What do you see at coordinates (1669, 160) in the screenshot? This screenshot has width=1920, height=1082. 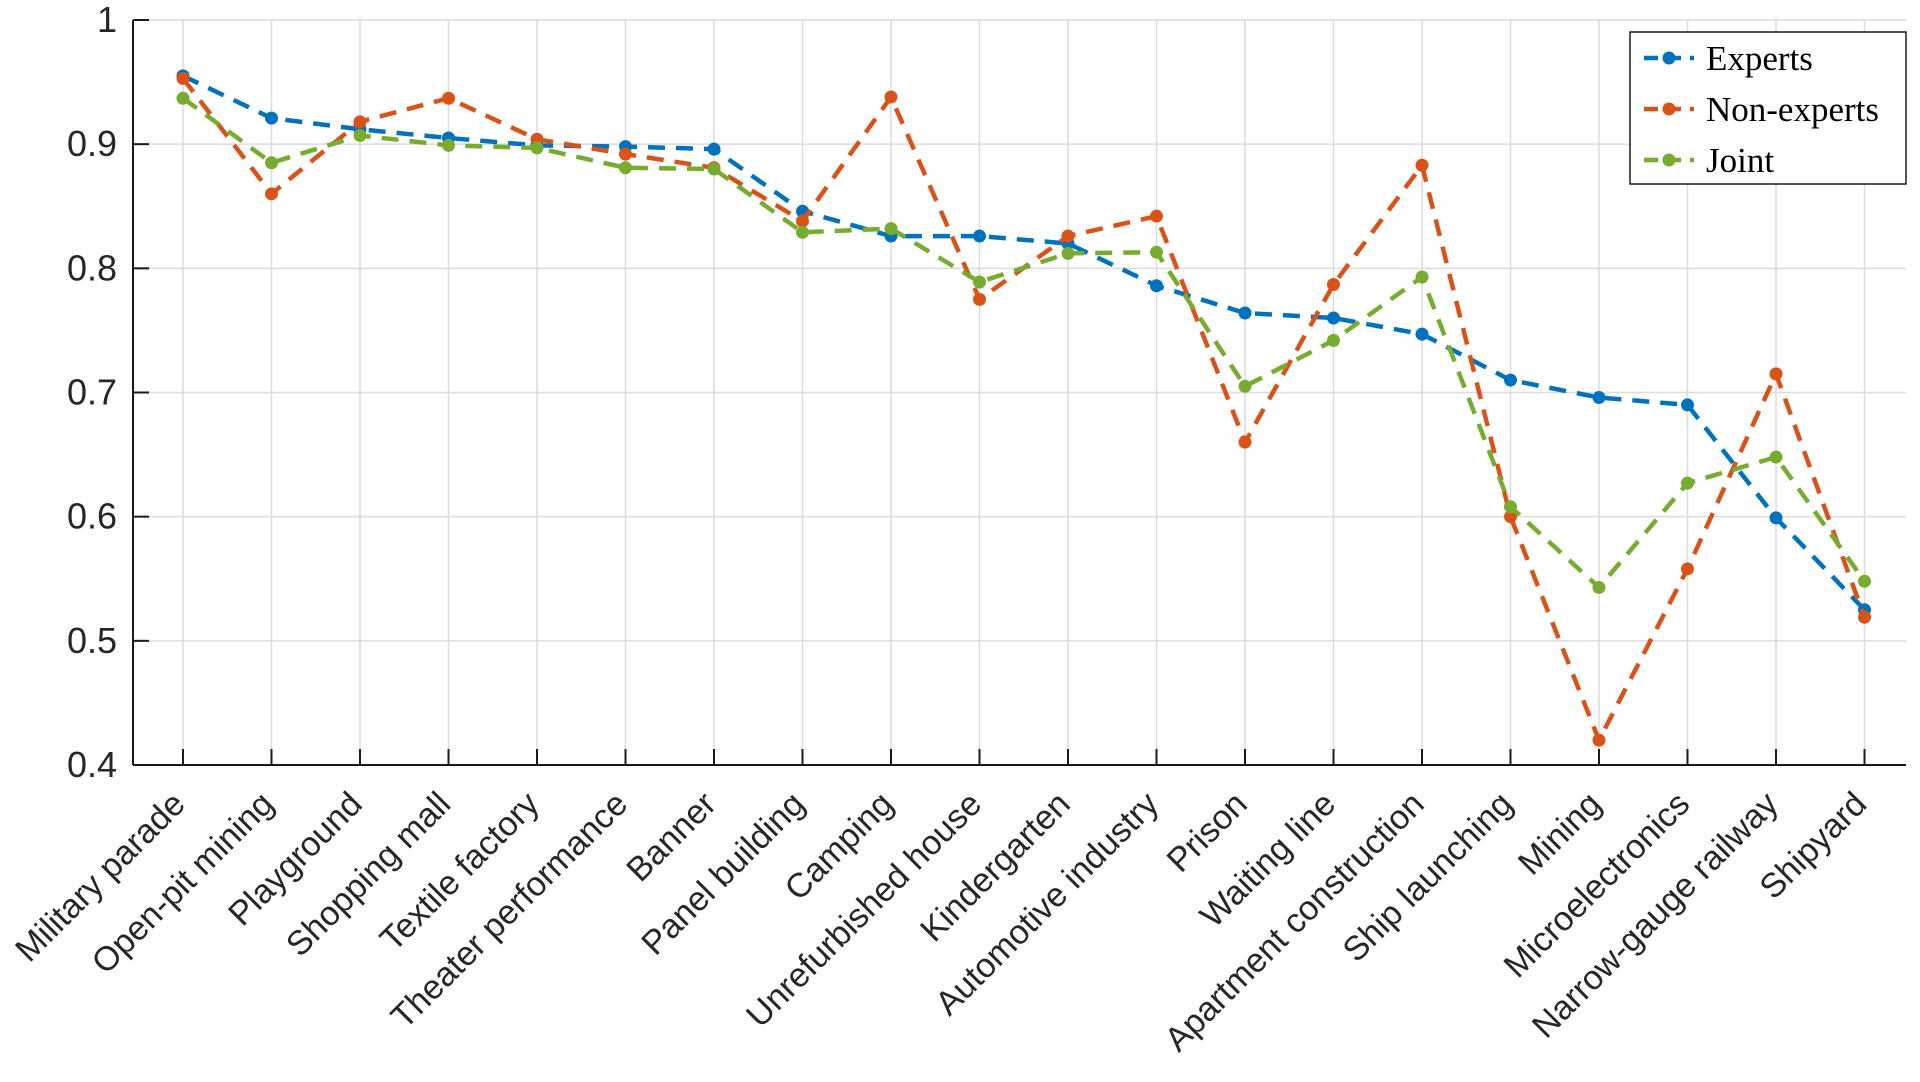 I see `legend-marker-joint` at bounding box center [1669, 160].